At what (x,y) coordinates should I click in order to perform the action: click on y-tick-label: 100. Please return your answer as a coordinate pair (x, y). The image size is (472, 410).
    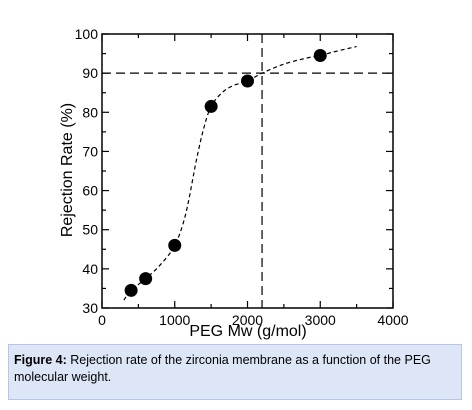
    Looking at the image, I should click on (87, 34).